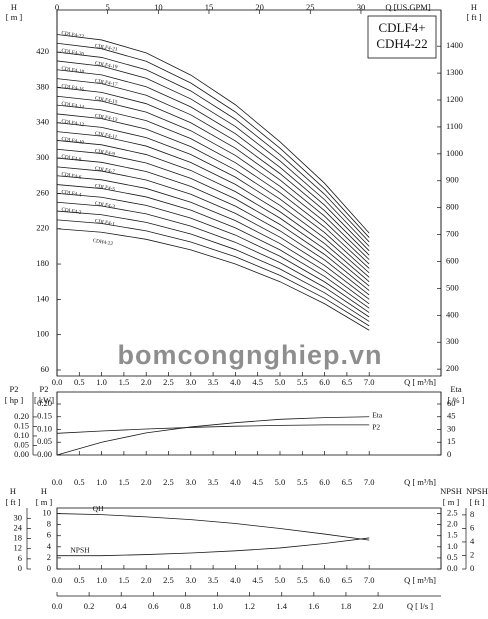 The image size is (488, 619). Describe the element at coordinates (73, 141) in the screenshot. I see `curve-label: CDLF4-10` at that location.